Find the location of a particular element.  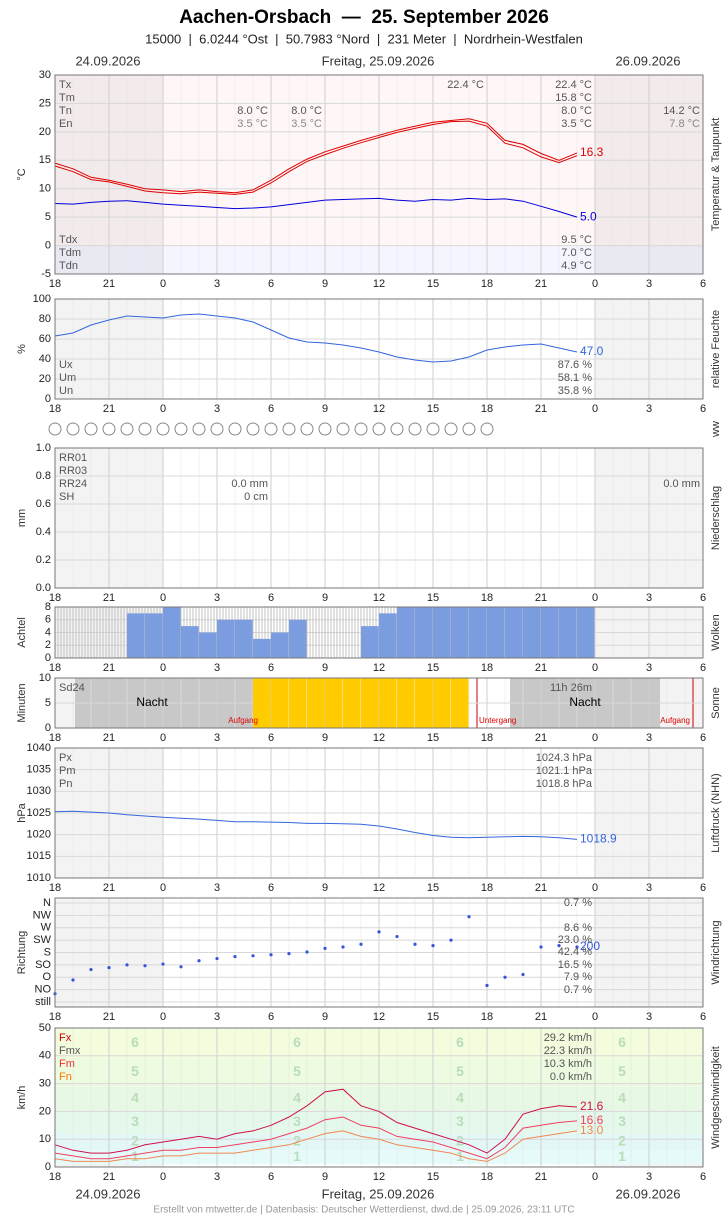

panel-frame is located at coordinates (379, 813).